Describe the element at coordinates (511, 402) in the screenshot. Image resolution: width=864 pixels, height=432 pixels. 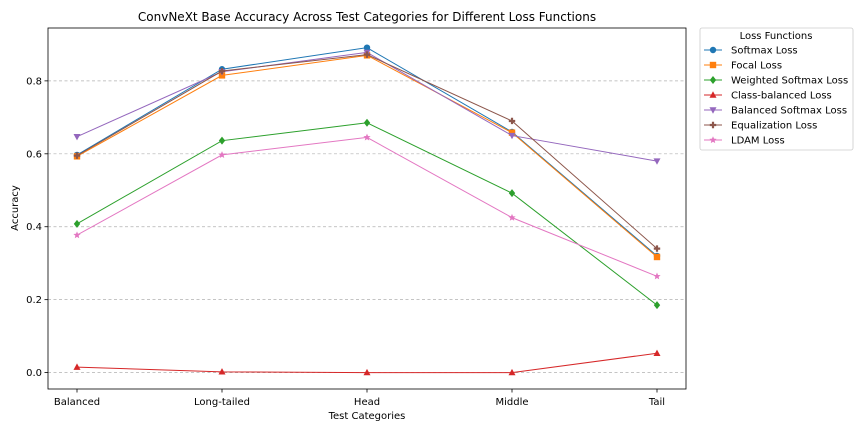
I see `x-tick-label: Middle` at that location.